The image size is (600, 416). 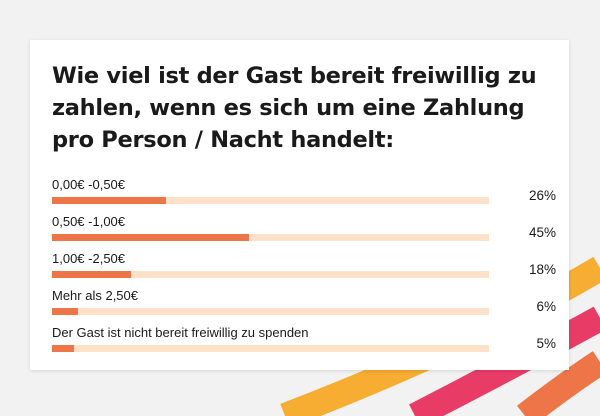 What do you see at coordinates (307, 303) in the screenshot?
I see `bar-row: Mehr als 2,50€ 6%` at bounding box center [307, 303].